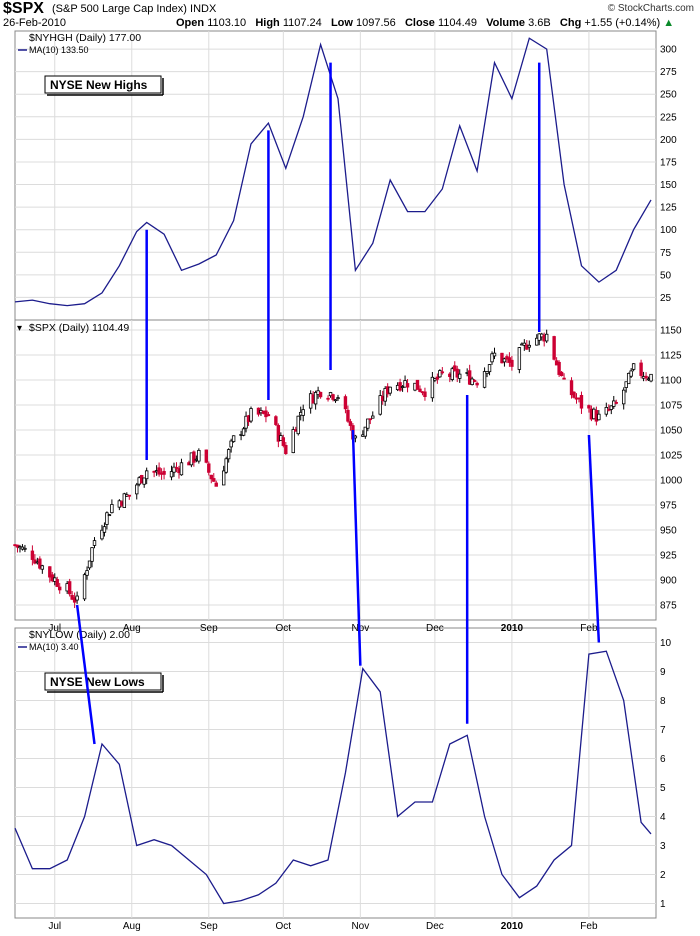  I want to click on up-triangle-icon: ▲, so click(669, 23).